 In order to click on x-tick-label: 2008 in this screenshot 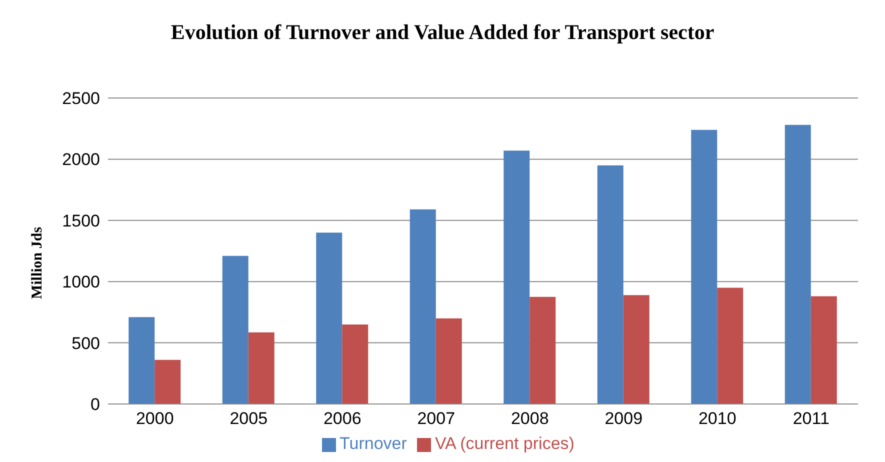, I will do `click(529, 418)`.